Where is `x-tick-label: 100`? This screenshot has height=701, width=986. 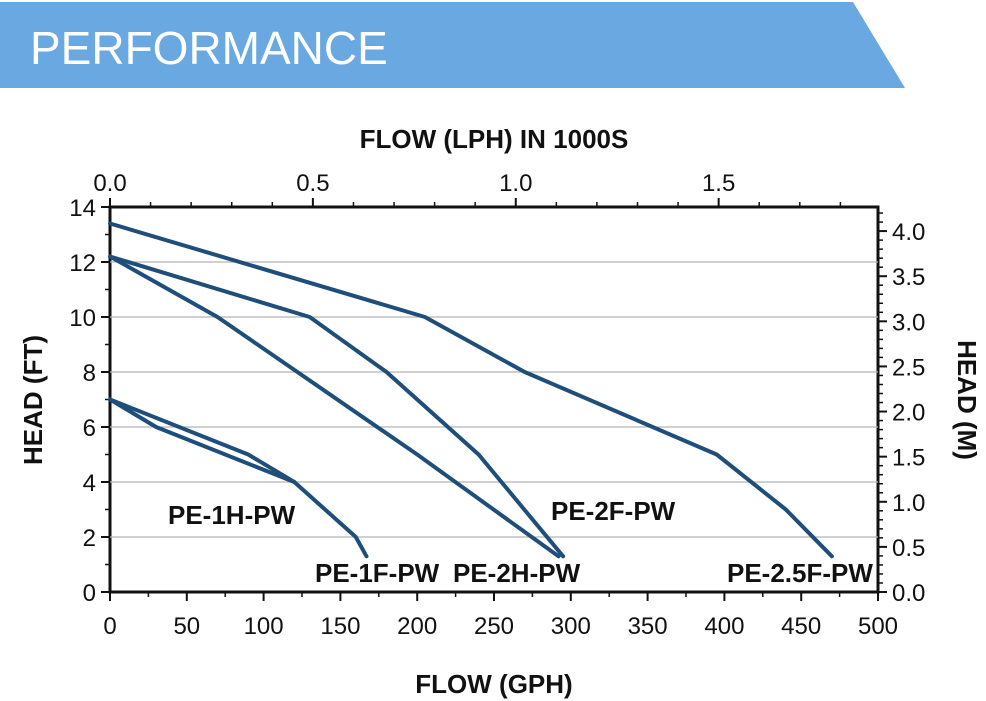
x-tick-label: 100 is located at coordinates (264, 626).